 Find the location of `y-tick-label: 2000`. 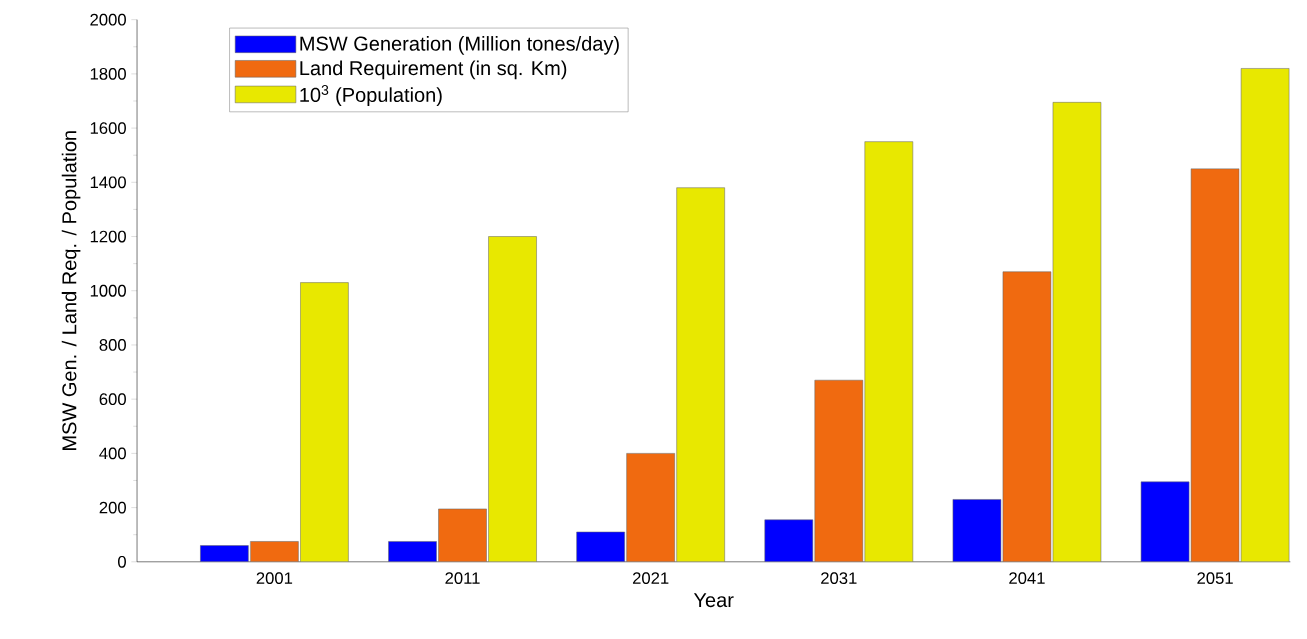

y-tick-label: 2000 is located at coordinates (108, 19).